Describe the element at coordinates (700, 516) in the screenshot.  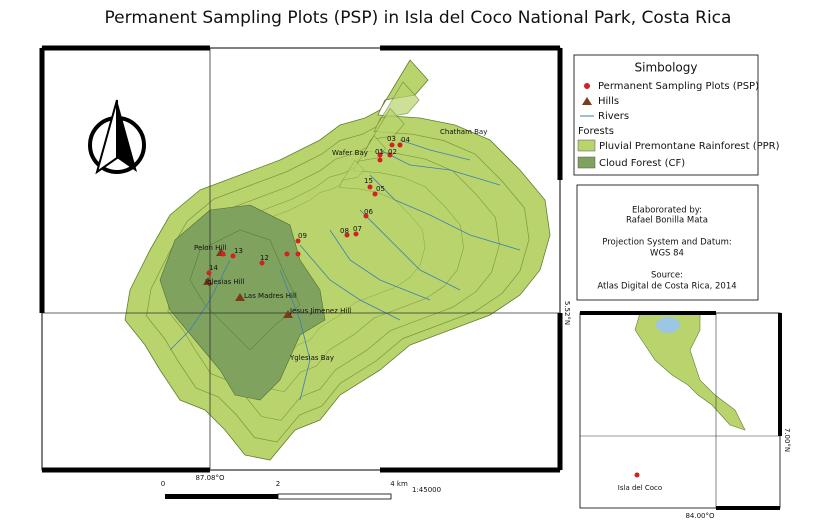
I see `coordinate-label: 84.00°O` at that location.